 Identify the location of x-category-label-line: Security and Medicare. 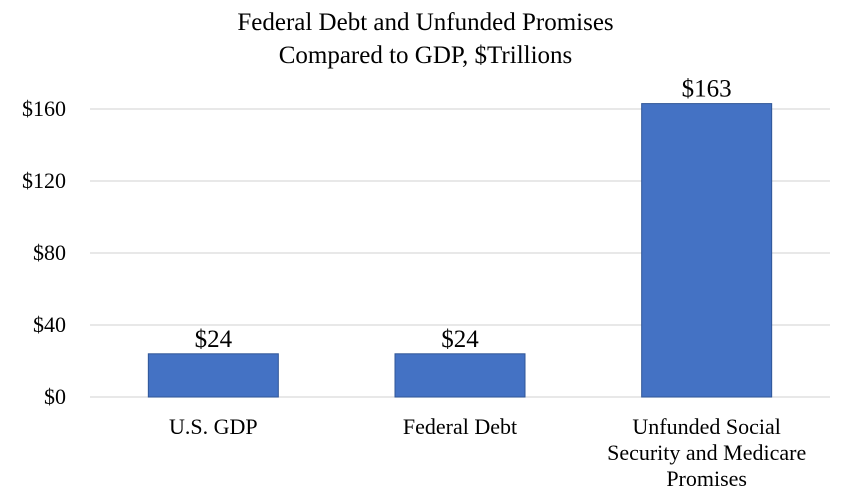
(706, 452).